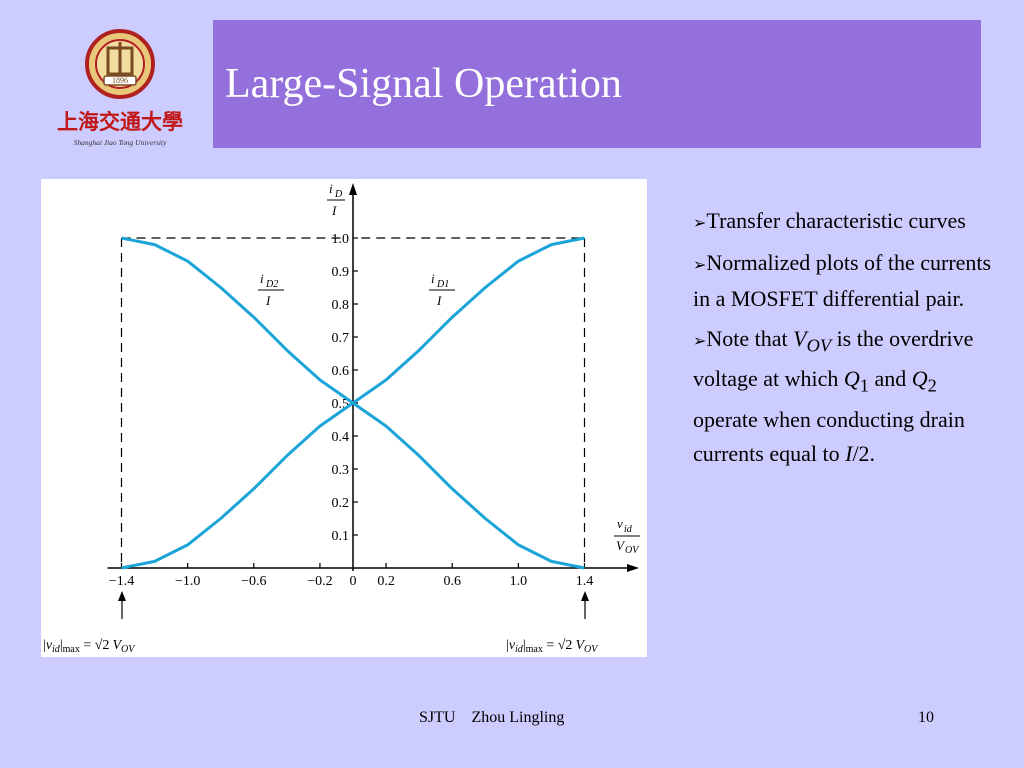 The height and width of the screenshot is (768, 1024). What do you see at coordinates (341, 437) in the screenshot?
I see `y-tick-label: 0.4` at bounding box center [341, 437].